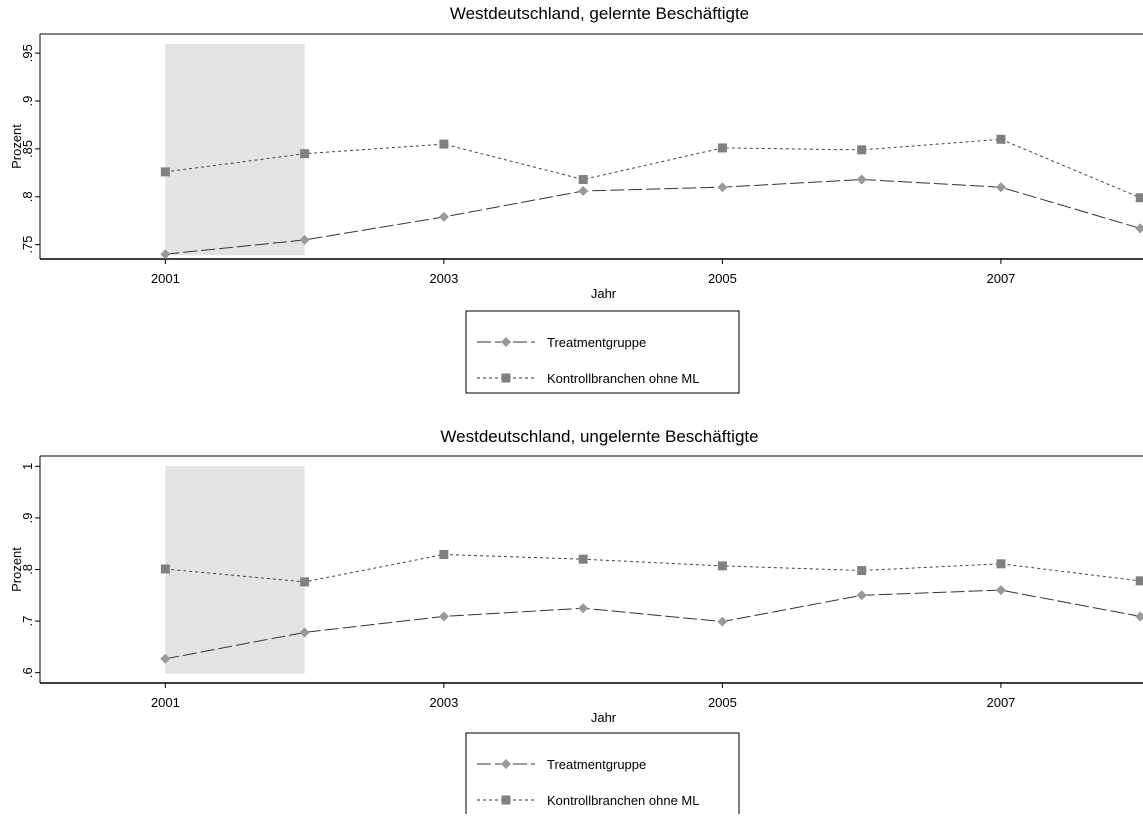  I want to click on y-tick-label: .7, so click(27, 621).